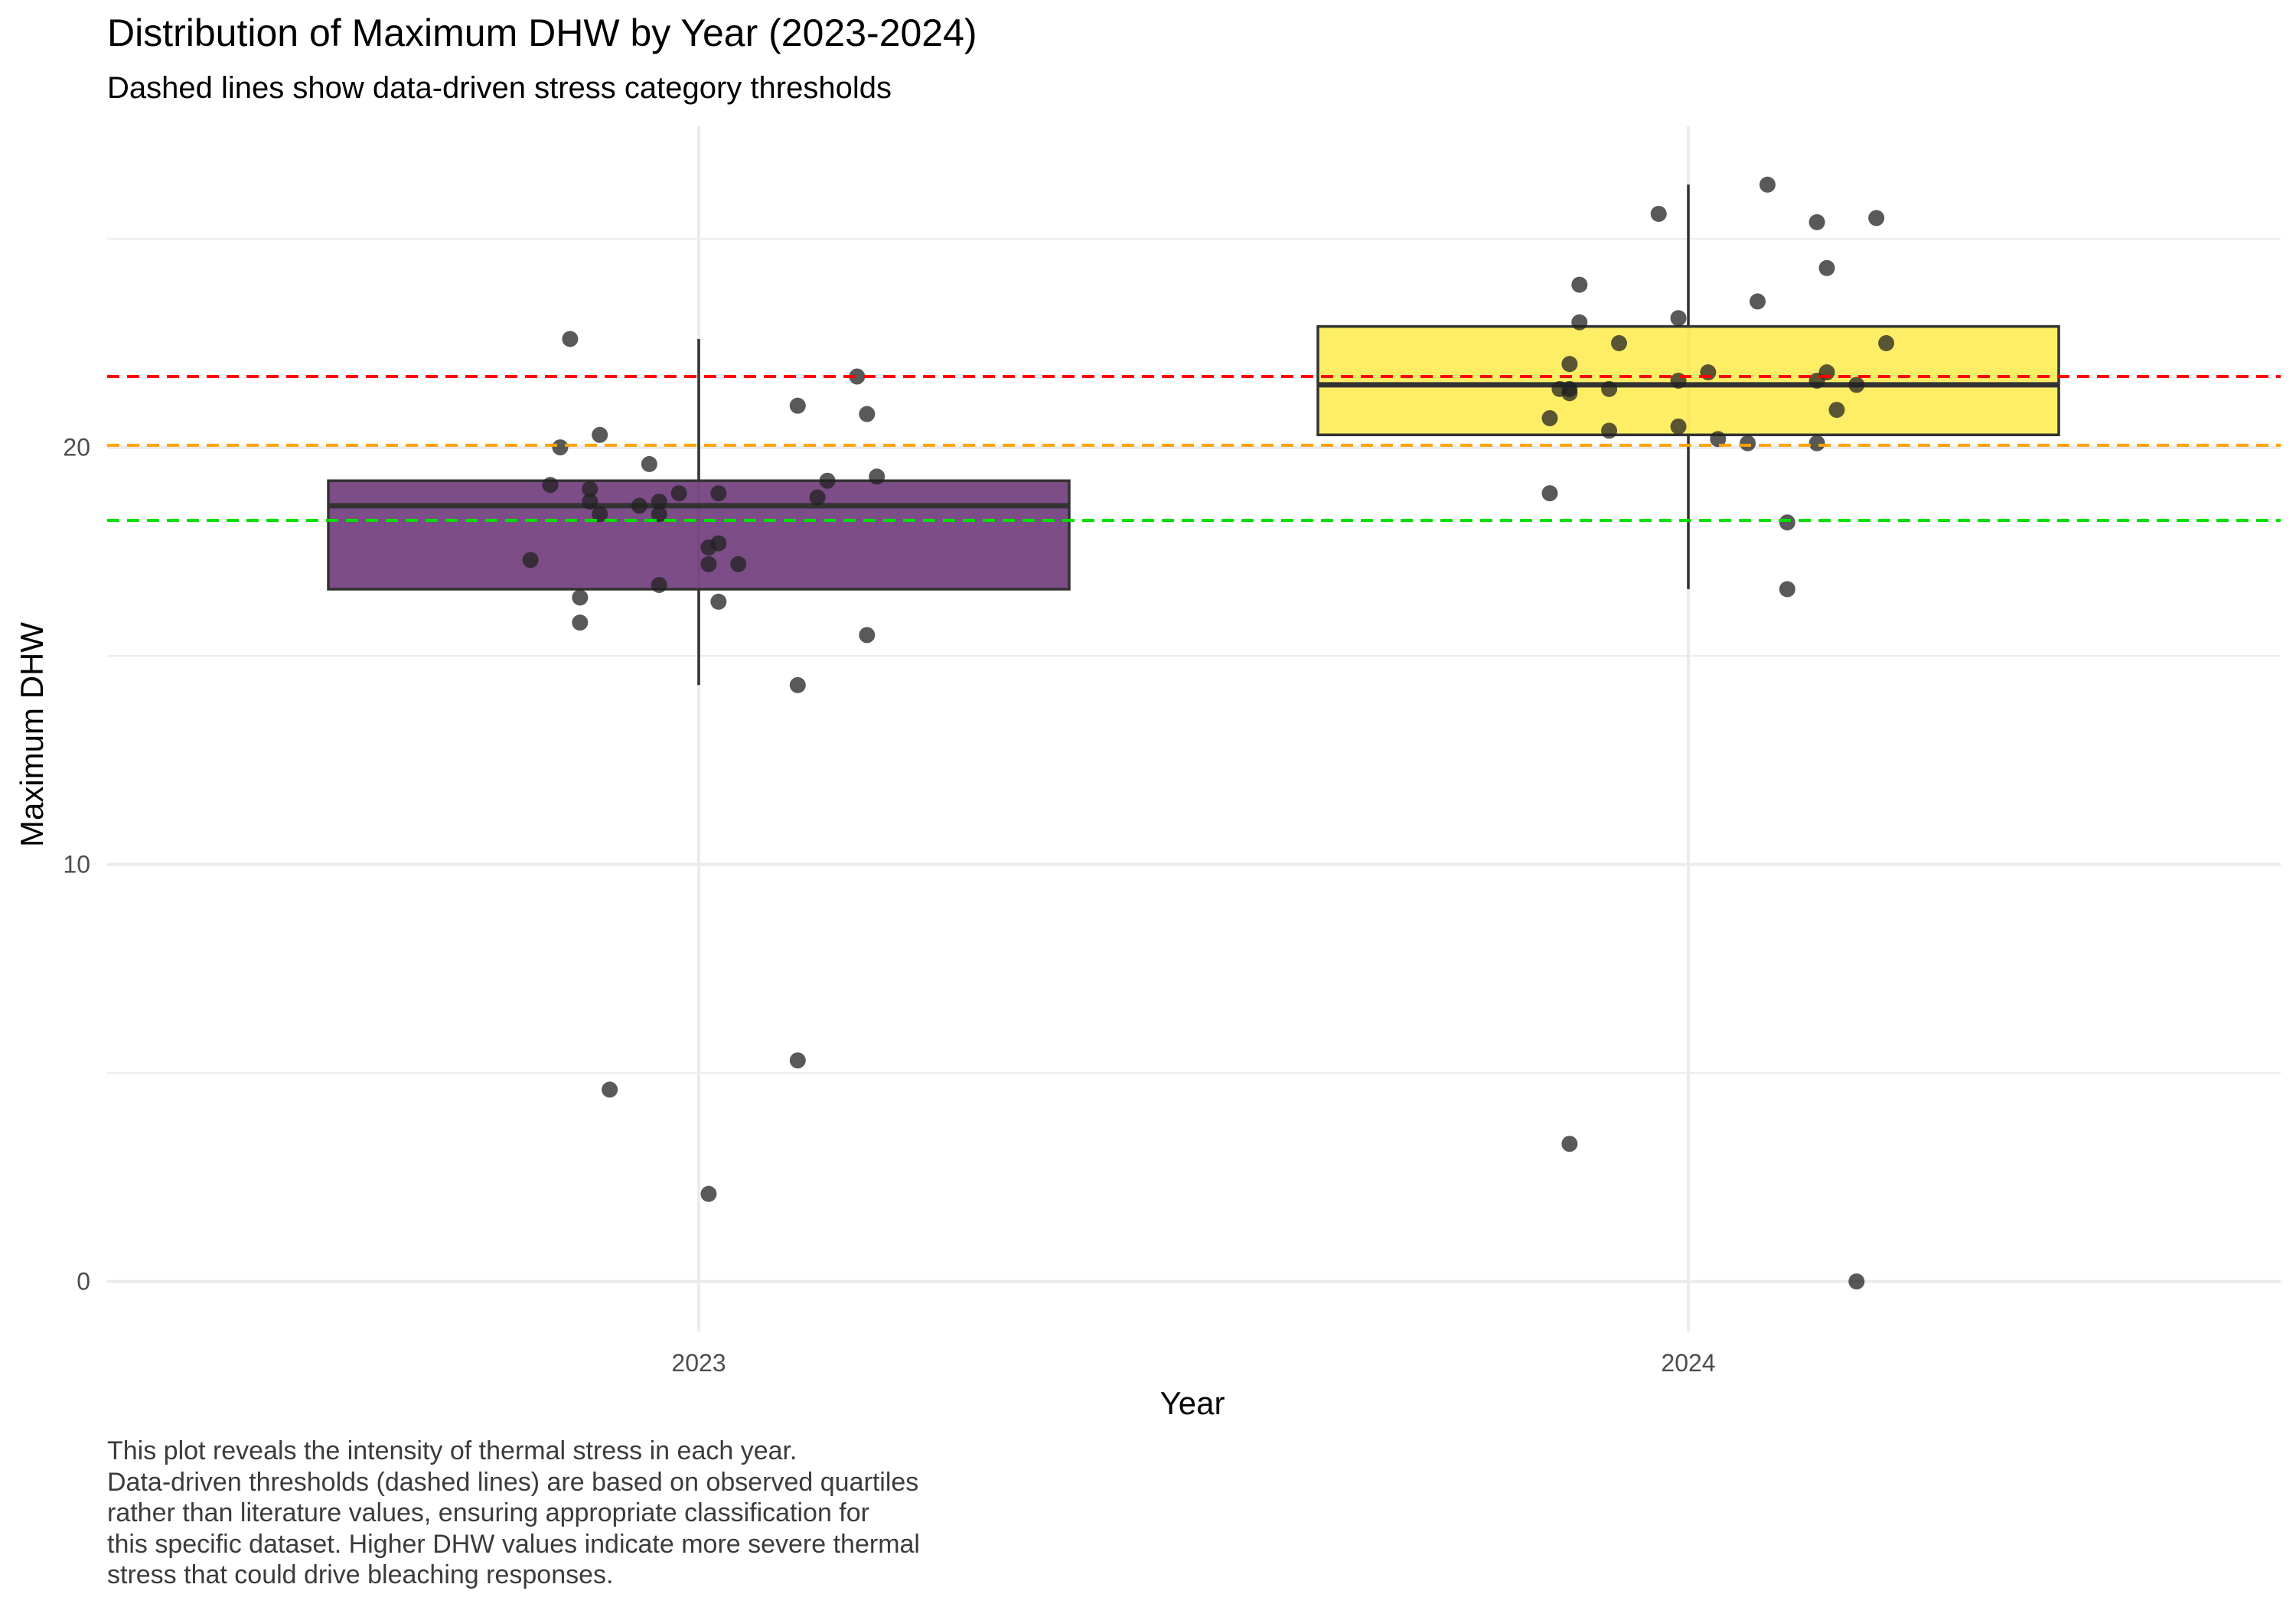 The image size is (2296, 1607). What do you see at coordinates (699, 535) in the screenshot?
I see `box-2023` at bounding box center [699, 535].